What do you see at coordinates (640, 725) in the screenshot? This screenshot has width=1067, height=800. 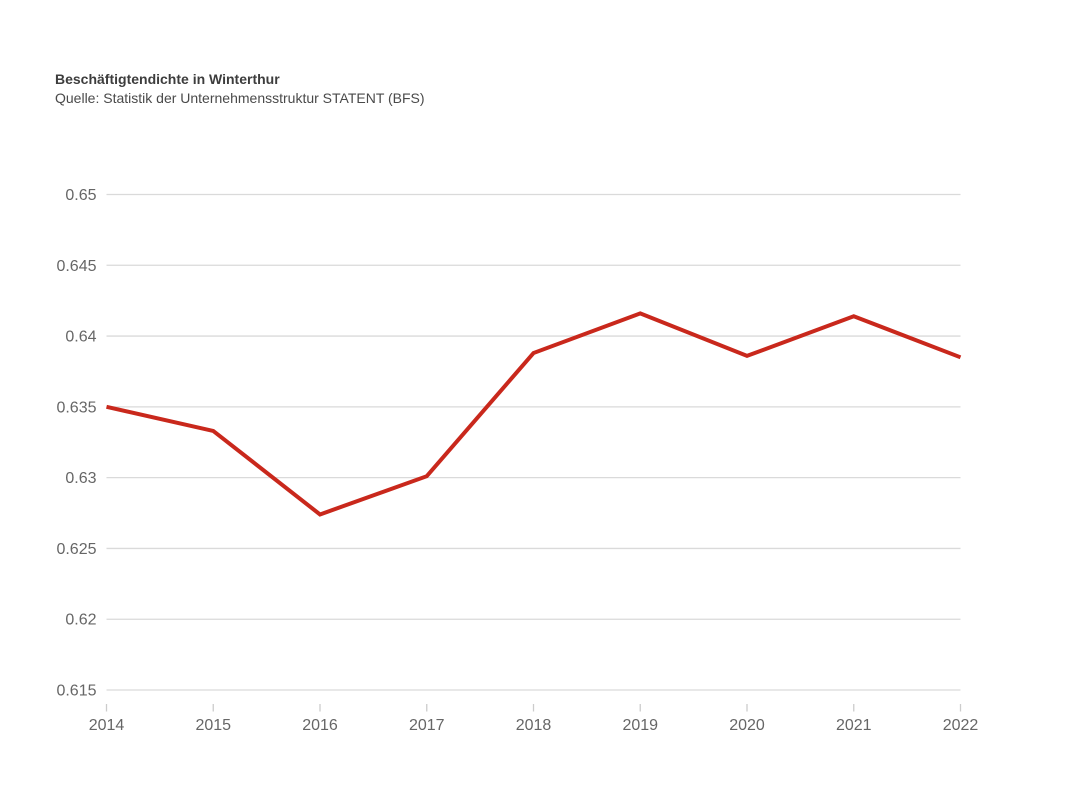 I see `x-axis-label: 2019` at bounding box center [640, 725].